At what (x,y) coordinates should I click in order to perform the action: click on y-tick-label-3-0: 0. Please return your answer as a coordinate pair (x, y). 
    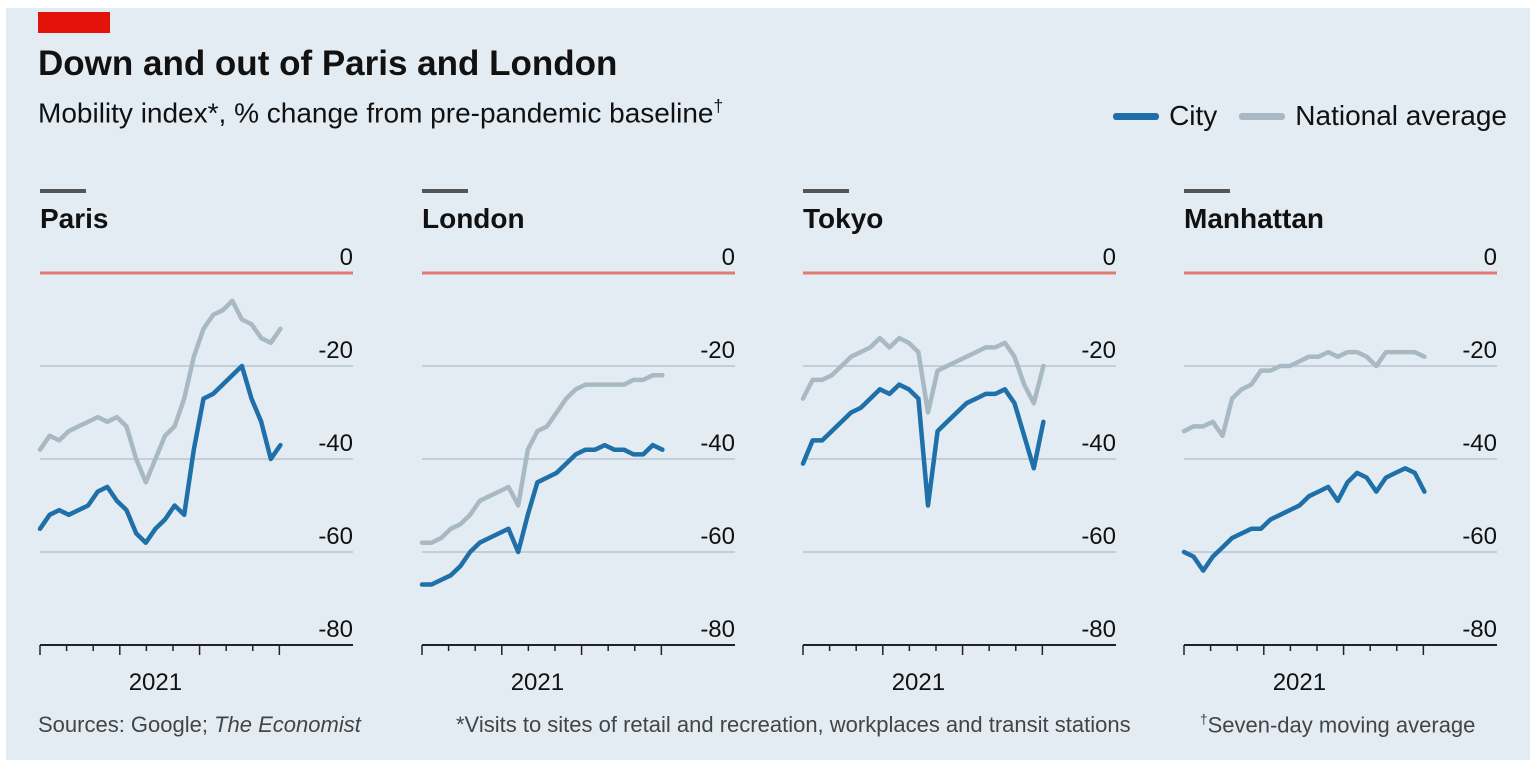
    Looking at the image, I should click on (1490, 257).